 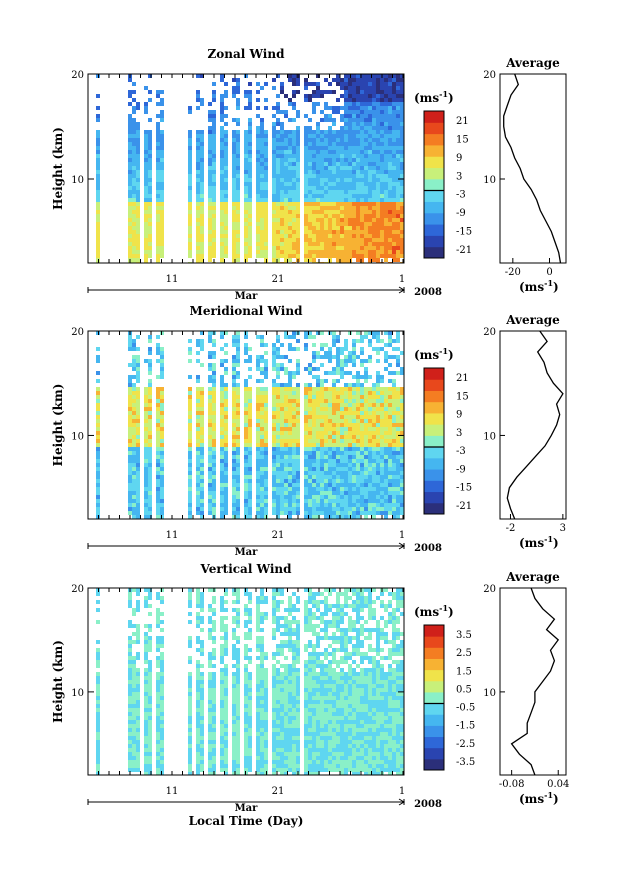 What do you see at coordinates (77, 75) in the screenshot?
I see `y-tick-label: 20` at bounding box center [77, 75].